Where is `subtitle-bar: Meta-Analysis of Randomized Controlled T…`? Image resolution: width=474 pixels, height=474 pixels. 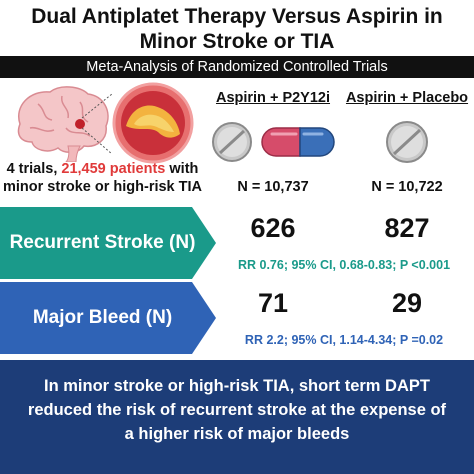
subtitle-bar: Meta-Analysis of Randomized Controlled T… is located at coordinates (237, 67).